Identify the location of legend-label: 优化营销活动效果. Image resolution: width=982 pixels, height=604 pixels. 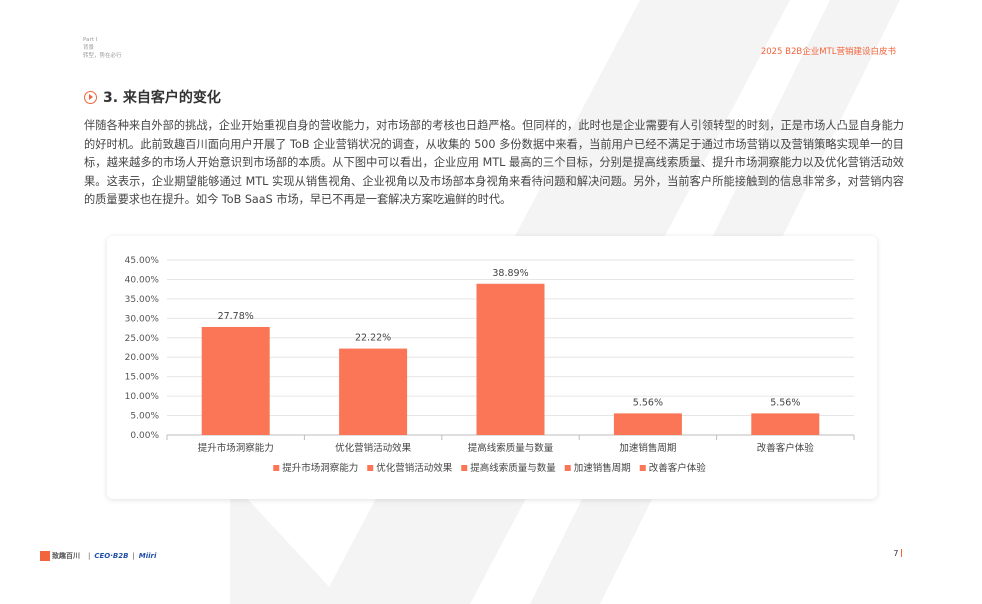
(414, 468).